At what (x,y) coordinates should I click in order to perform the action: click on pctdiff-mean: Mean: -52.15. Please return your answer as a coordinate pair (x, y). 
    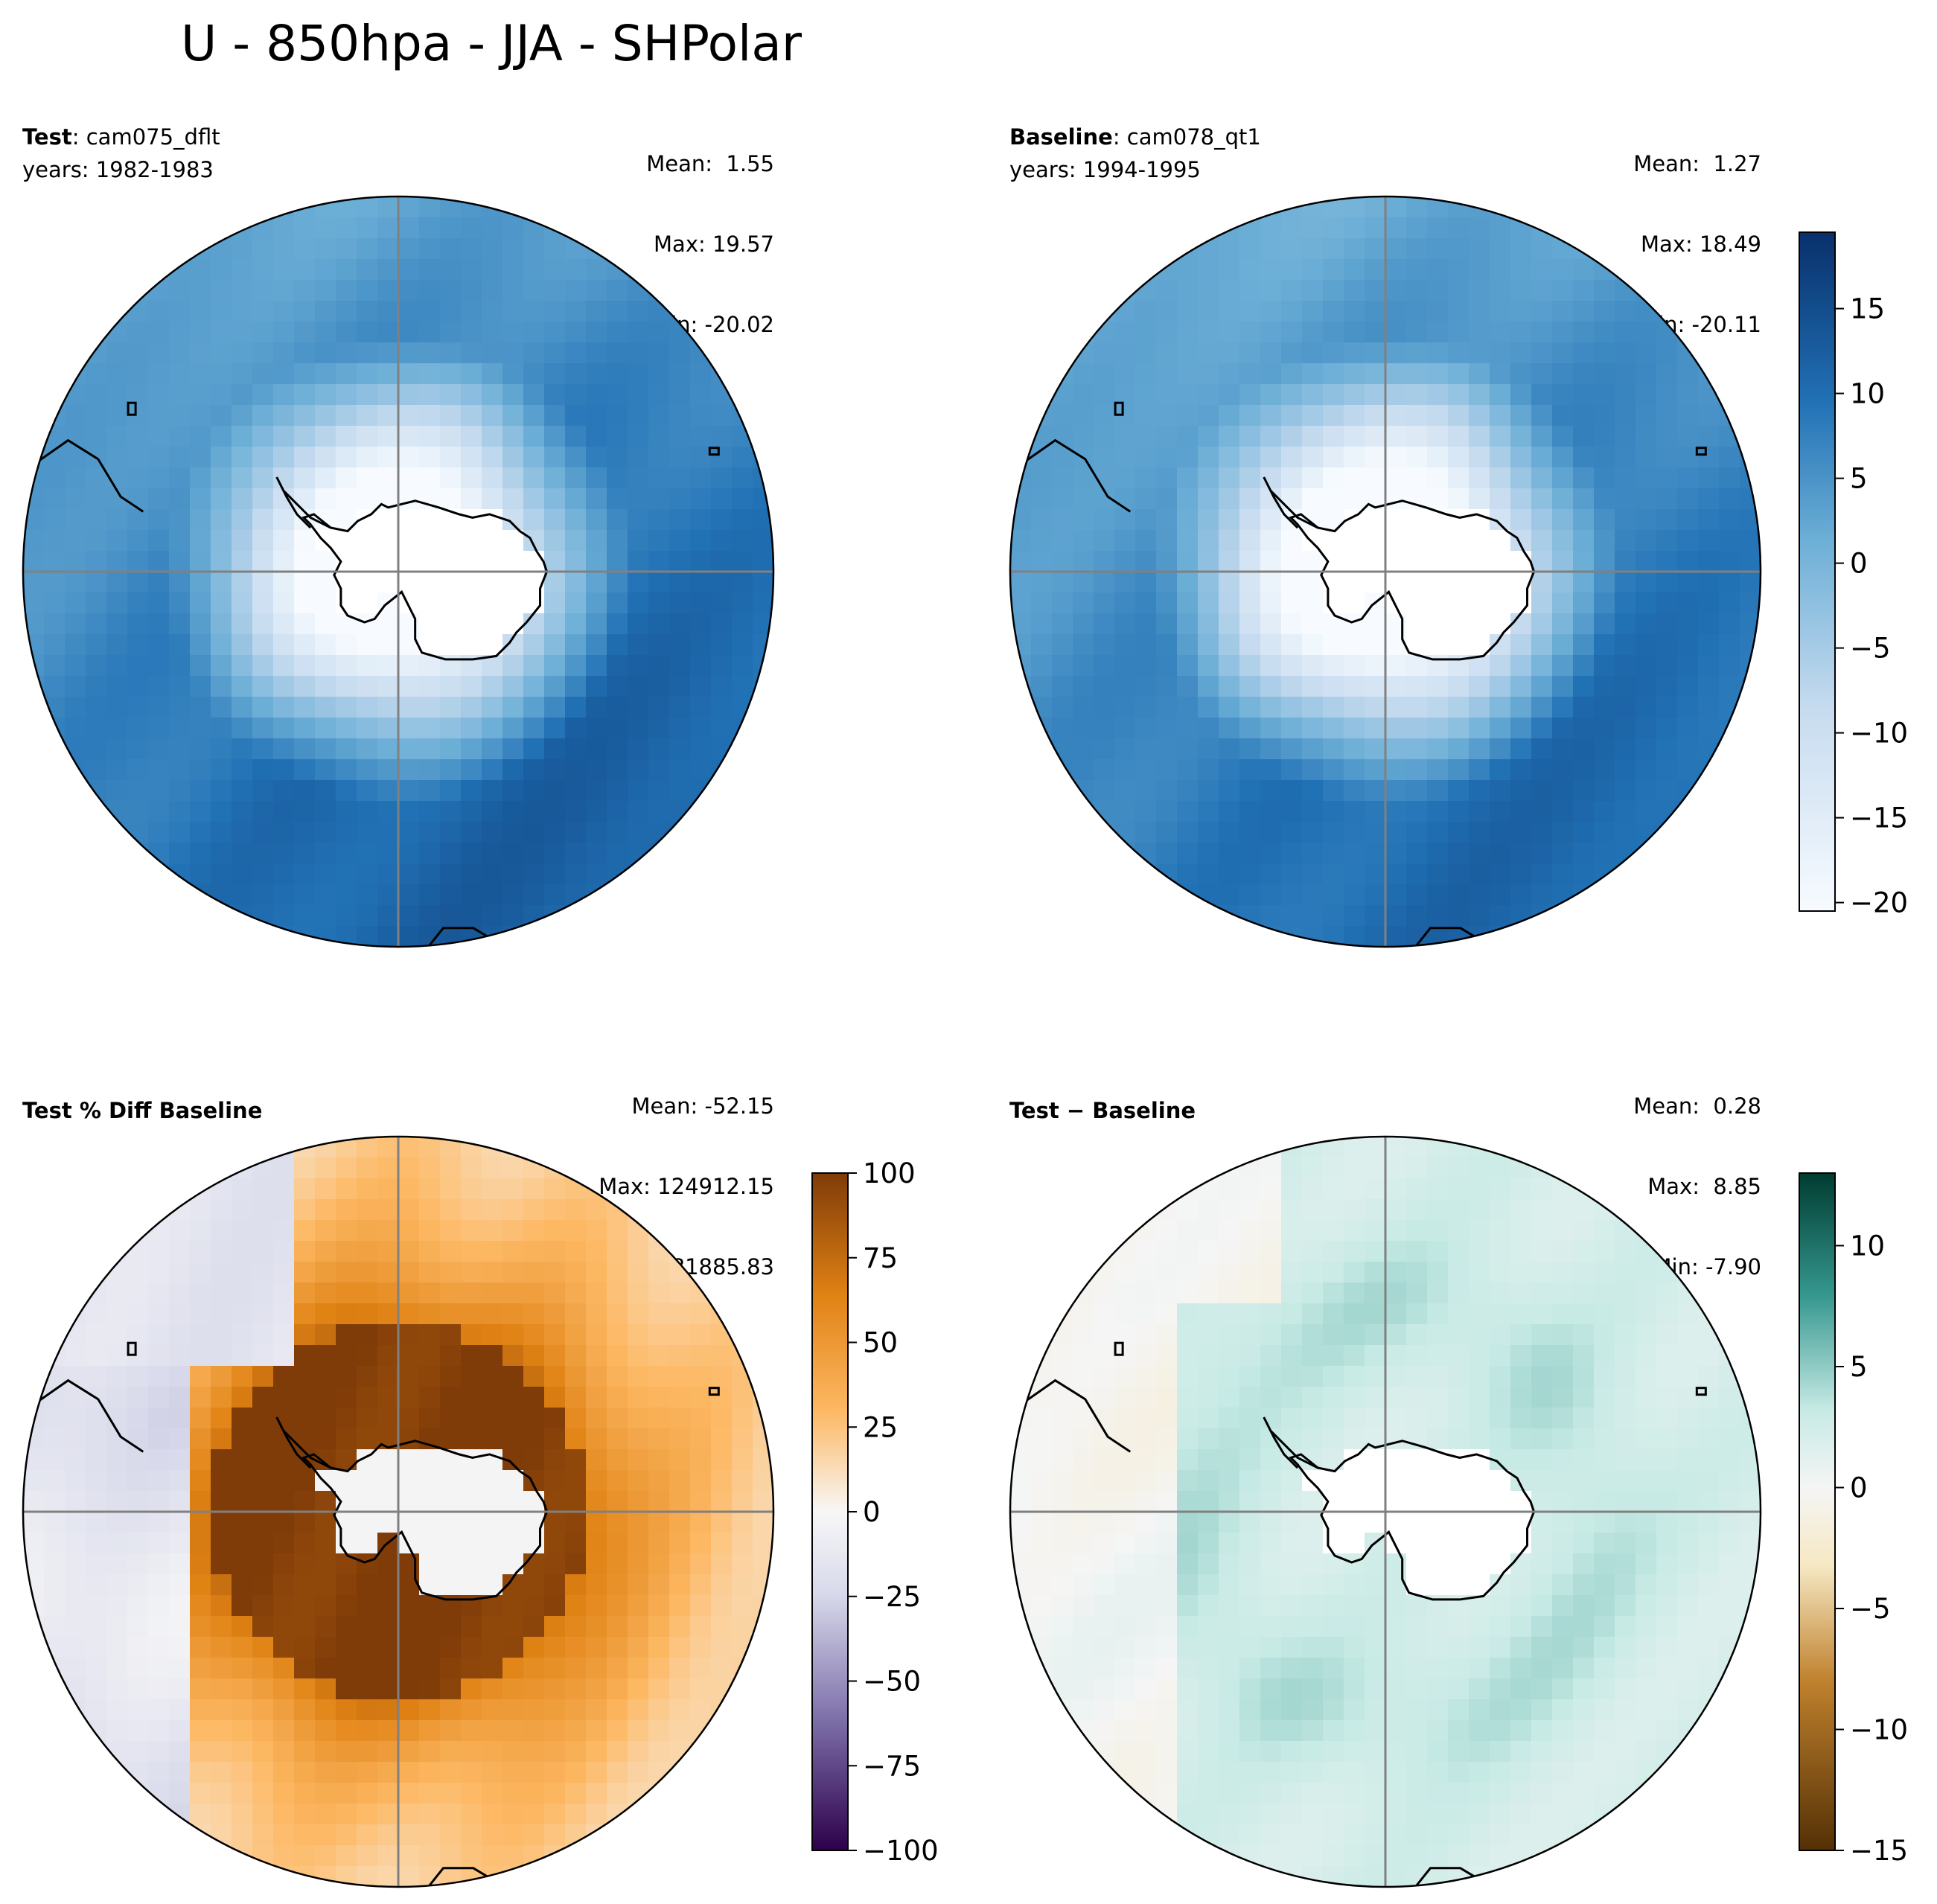
    Looking at the image, I should click on (703, 1106).